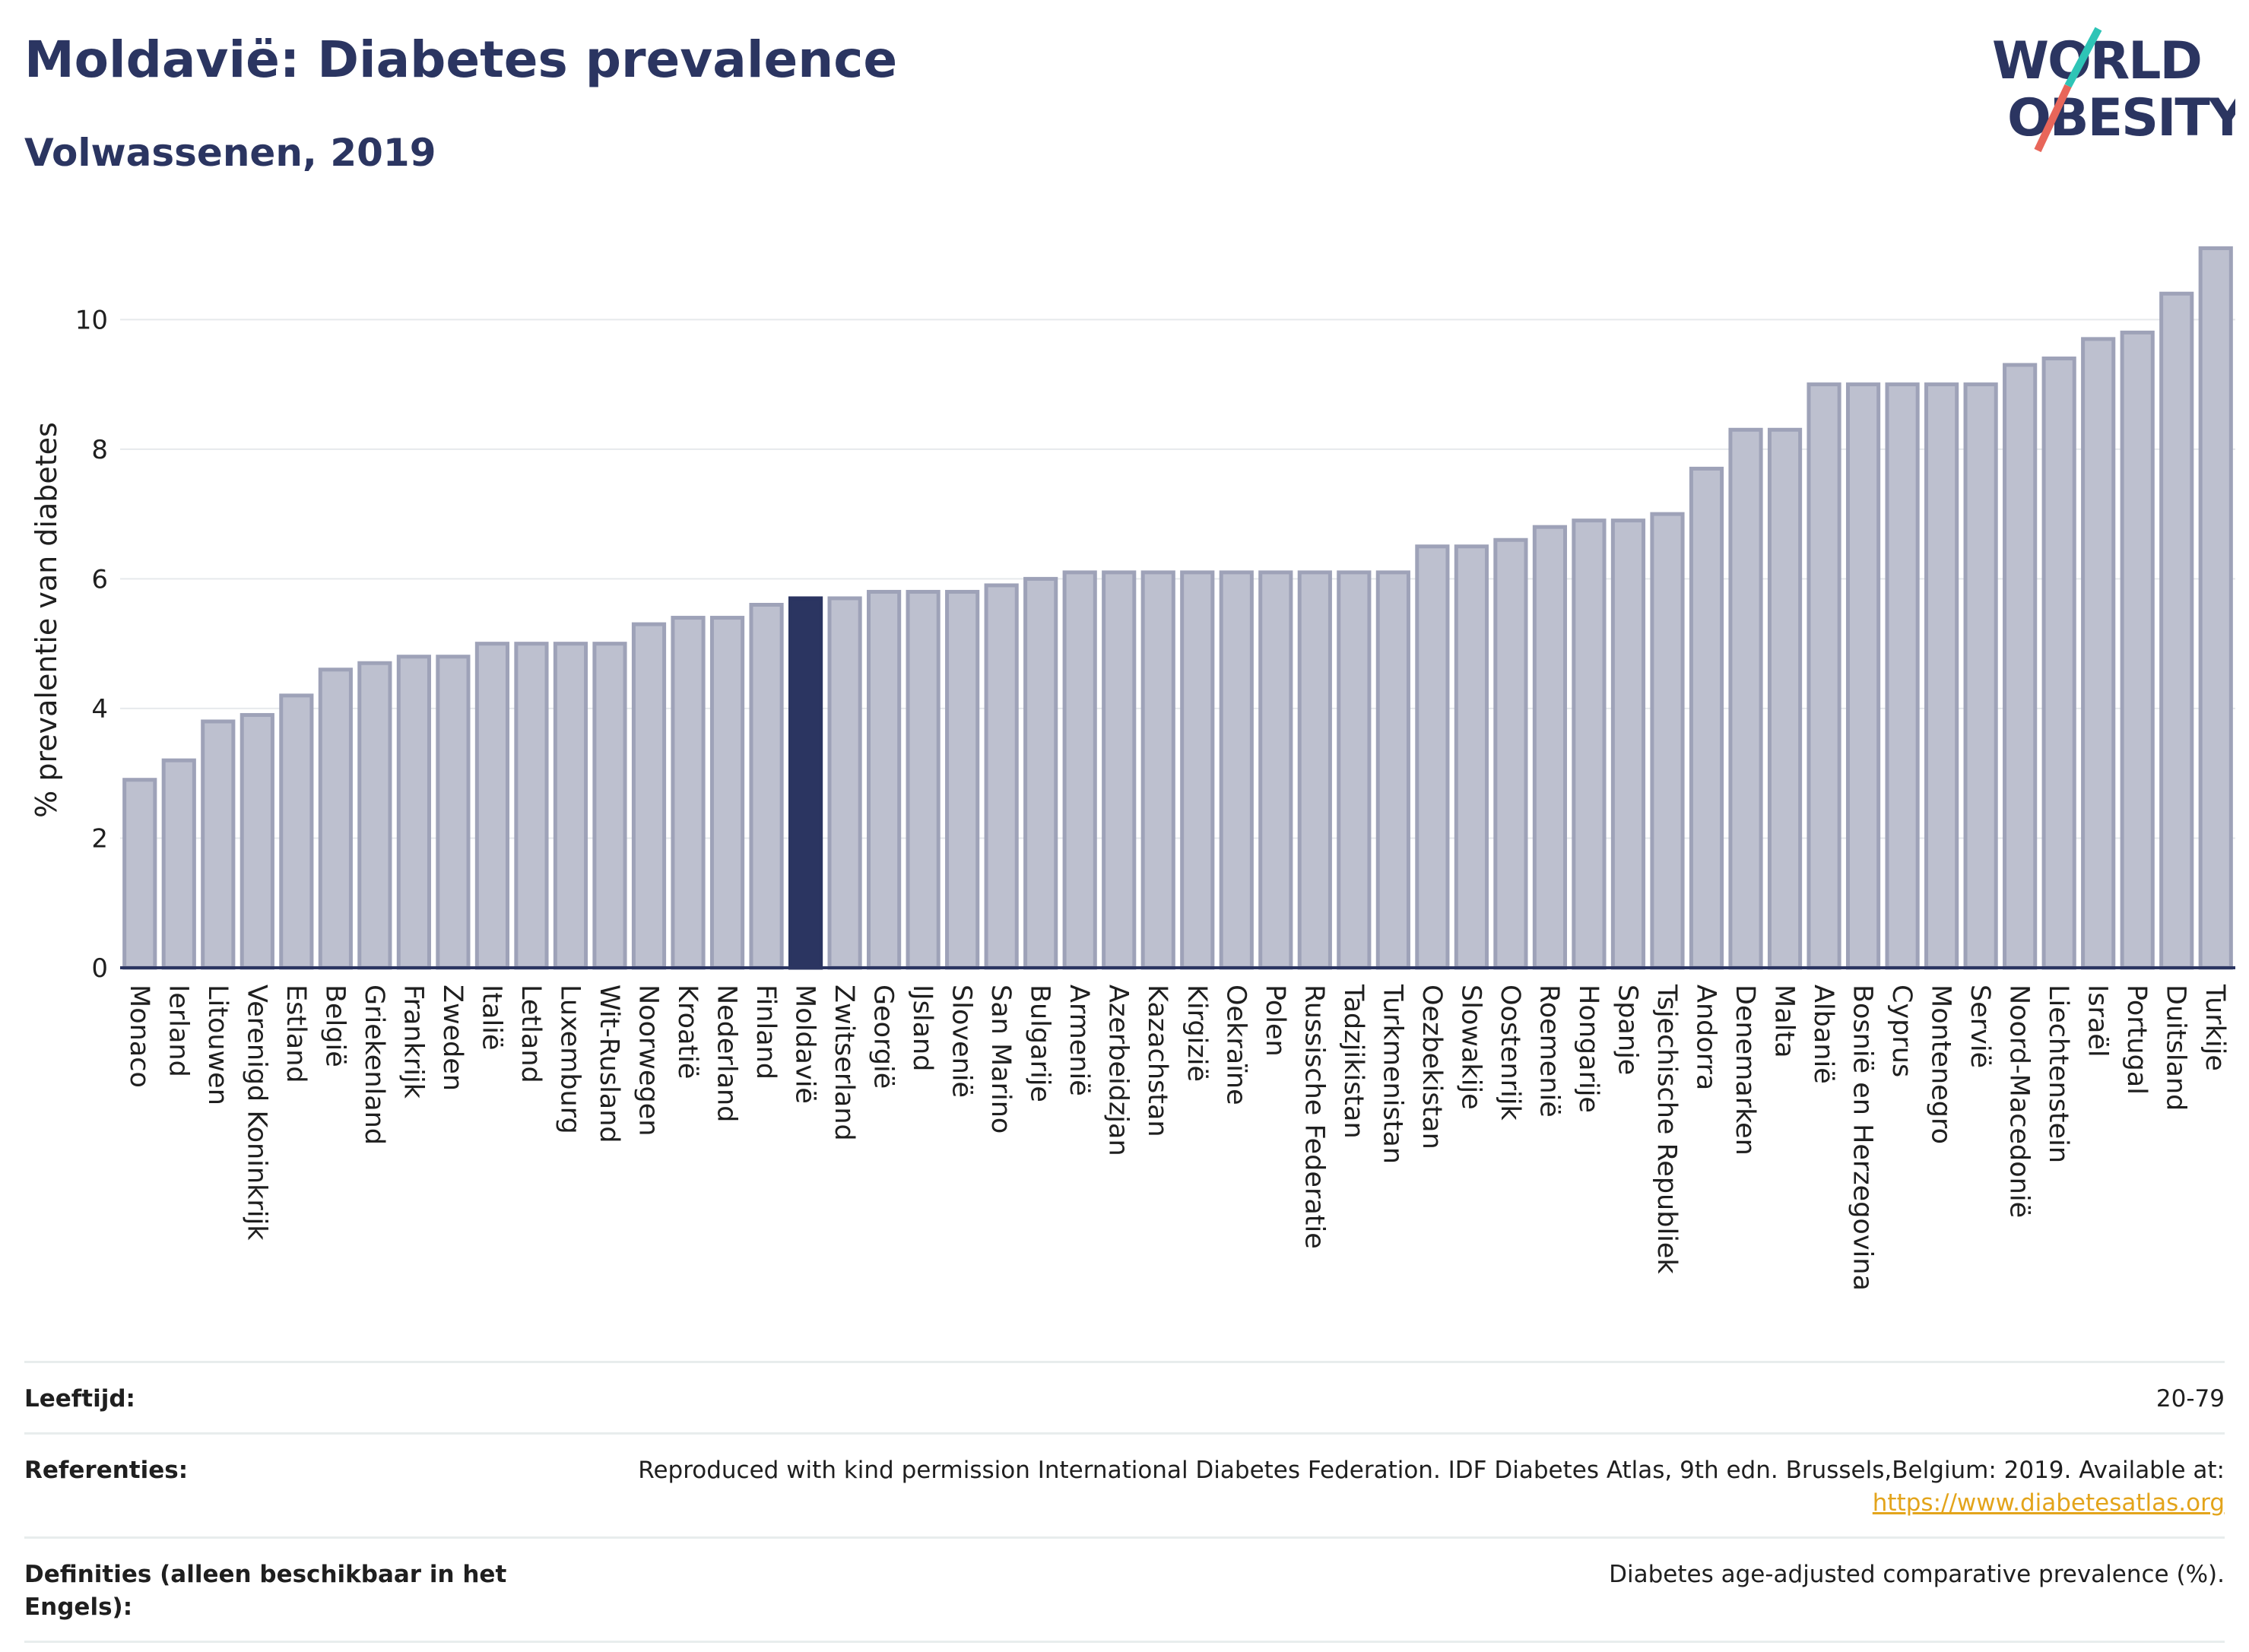 The width and height of the screenshot is (2249, 1652). I want to click on y-tick-label: 4, so click(99, 709).